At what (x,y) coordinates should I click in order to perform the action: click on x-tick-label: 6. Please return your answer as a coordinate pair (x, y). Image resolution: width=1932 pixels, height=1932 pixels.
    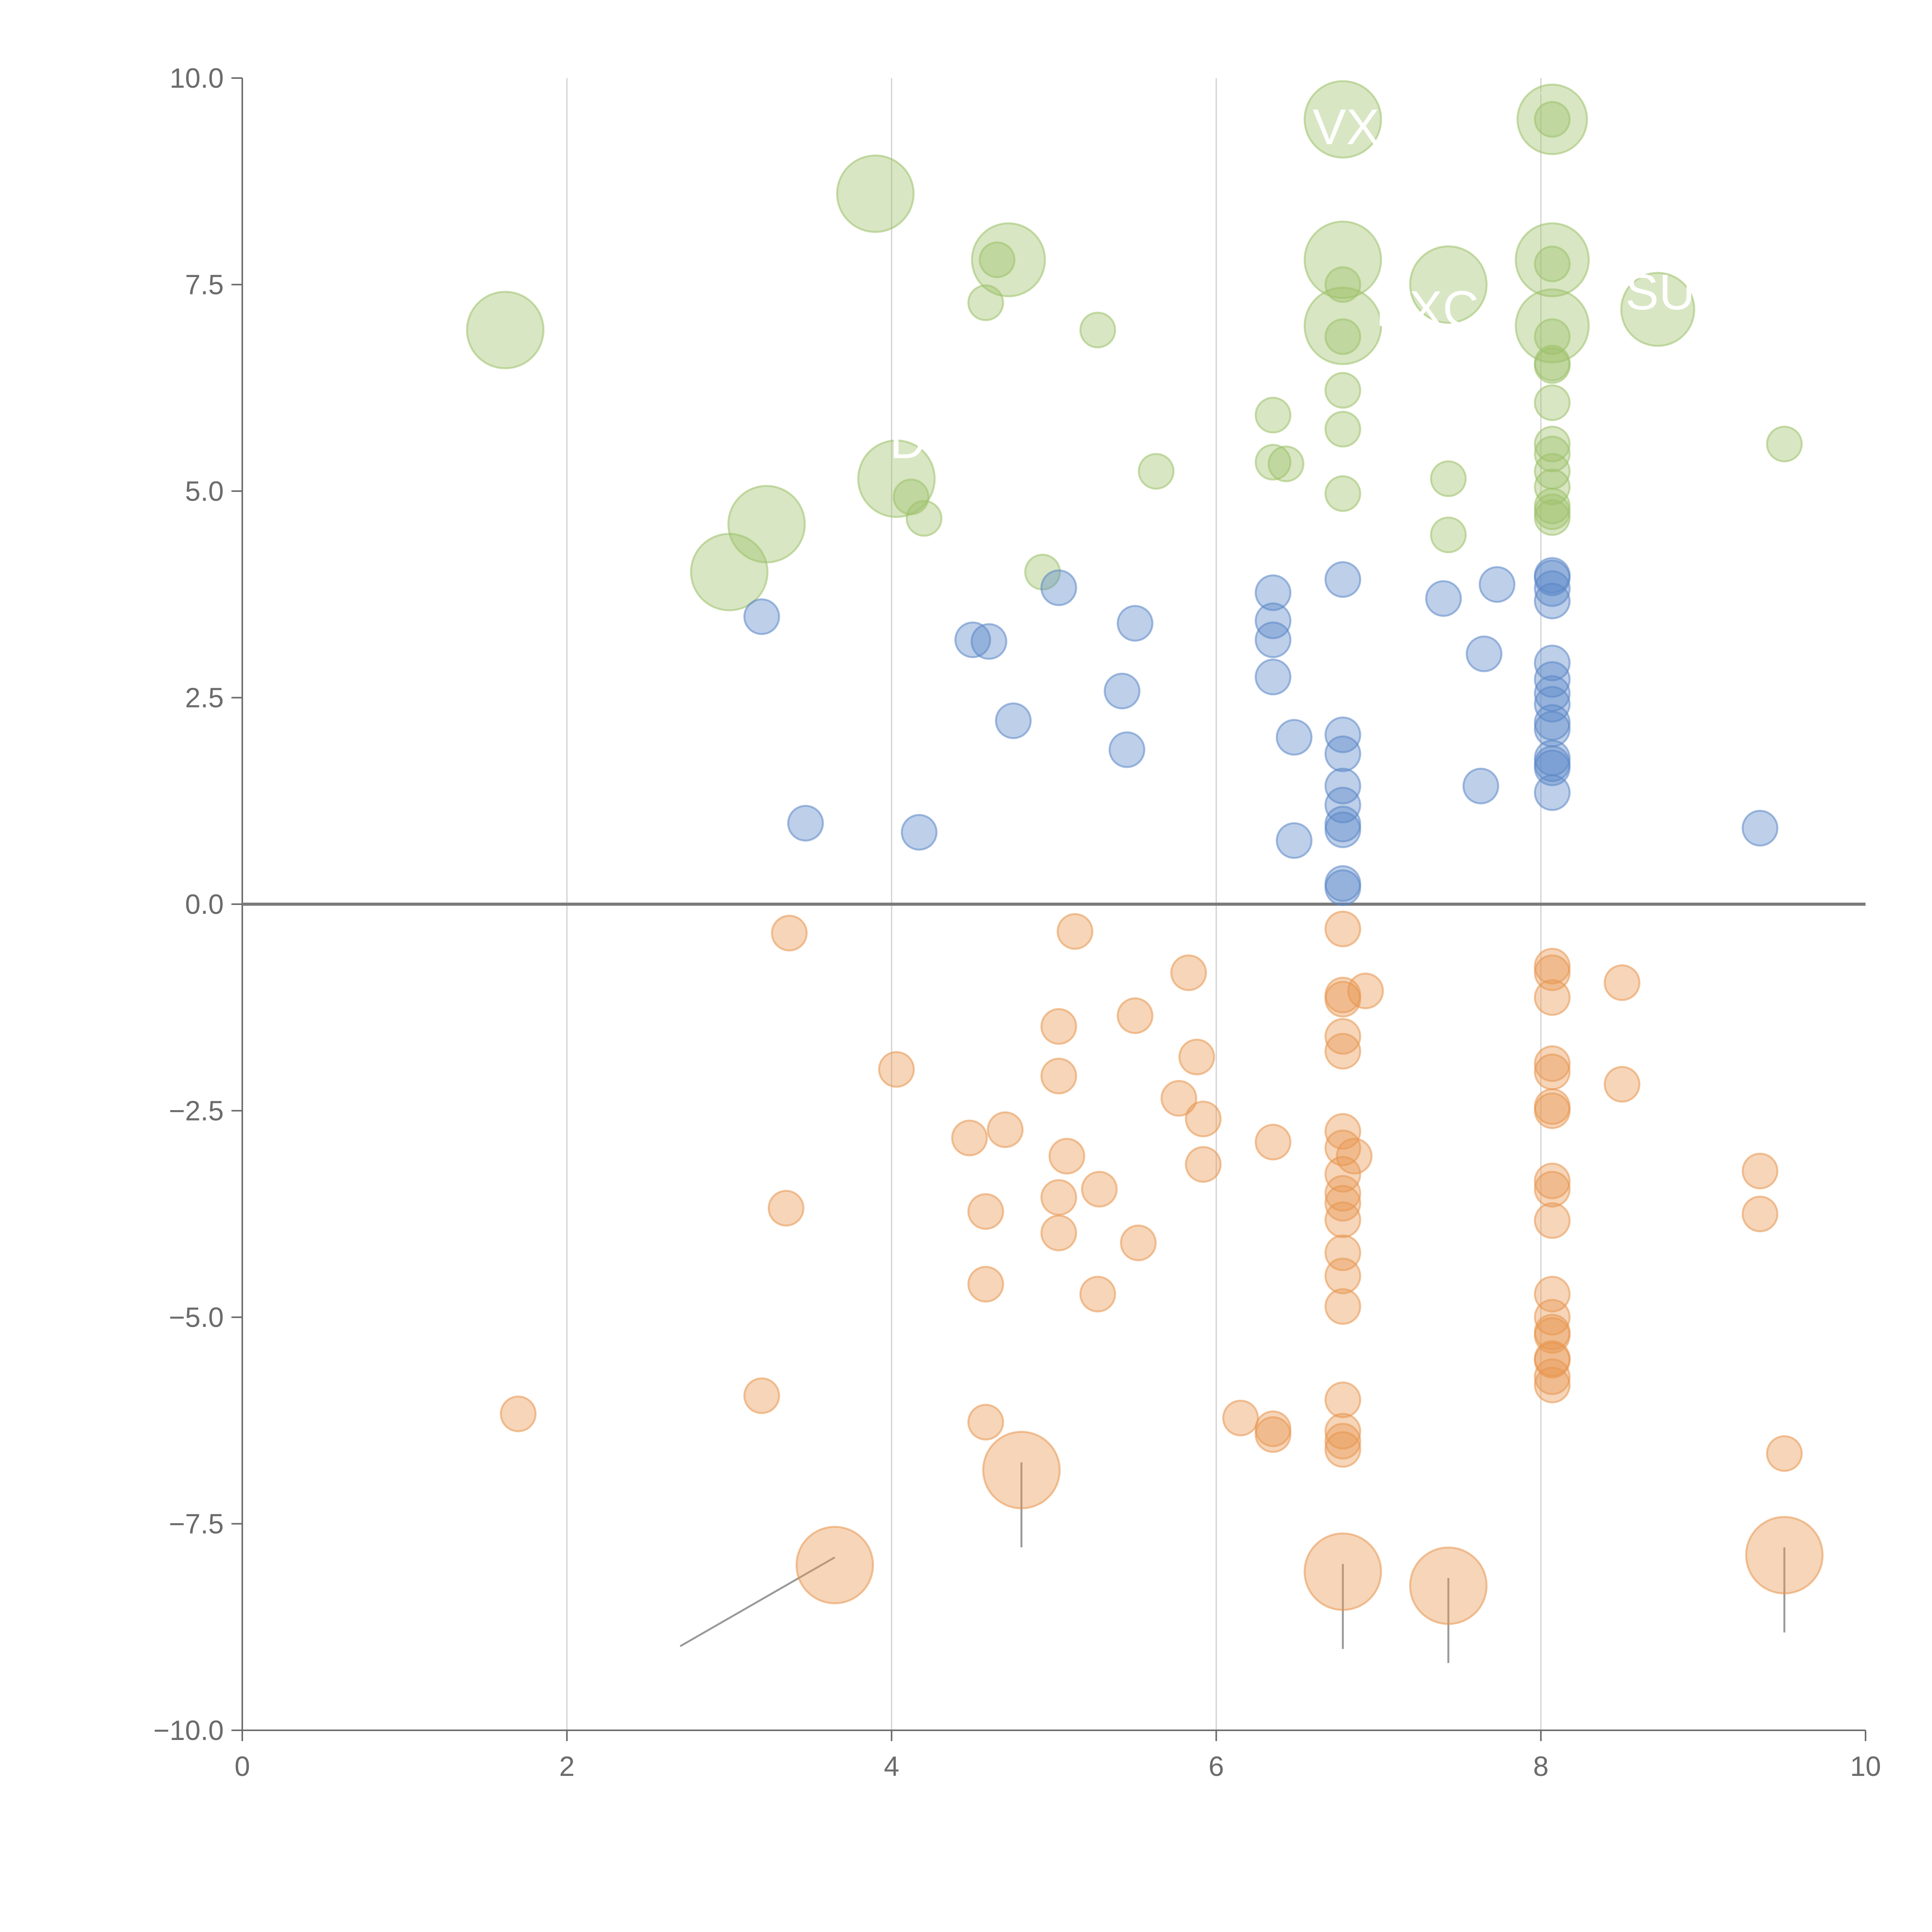
    Looking at the image, I should click on (1217, 1767).